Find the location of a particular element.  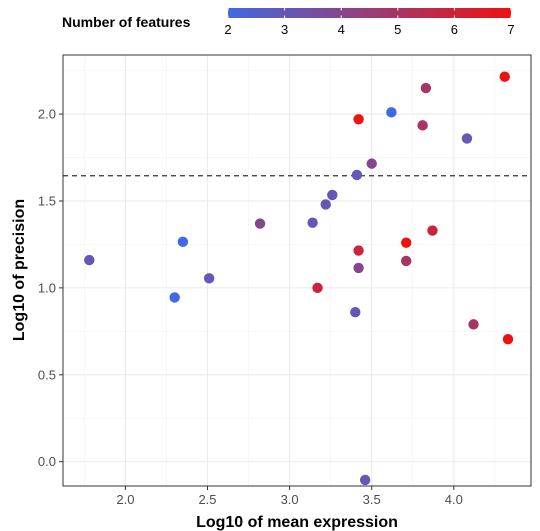

legend-tick-label: 5 is located at coordinates (397, 29).